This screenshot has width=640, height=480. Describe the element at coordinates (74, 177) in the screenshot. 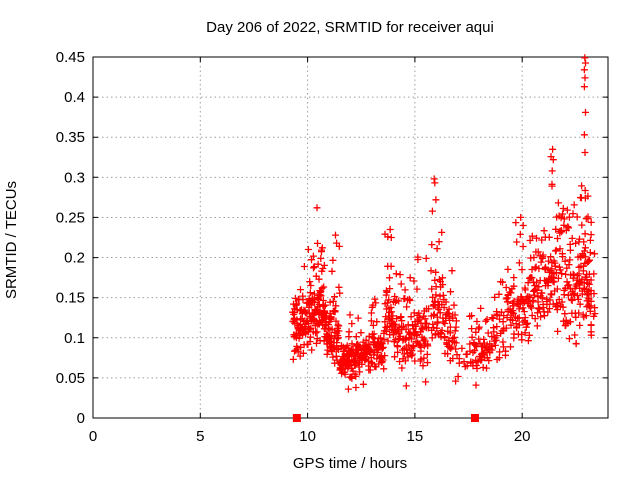

I see `y-tick-label: 0.3` at that location.